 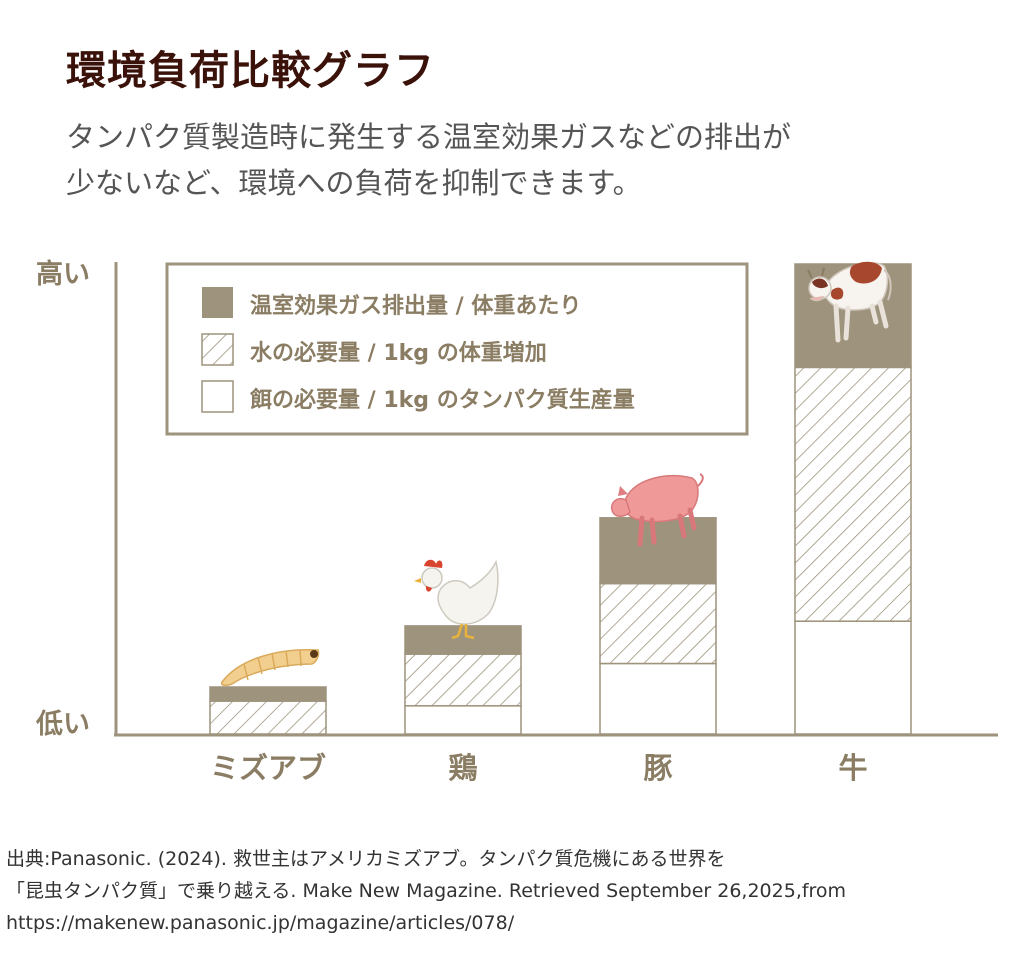 I want to click on legend-swatch-water, so click(x=217, y=349).